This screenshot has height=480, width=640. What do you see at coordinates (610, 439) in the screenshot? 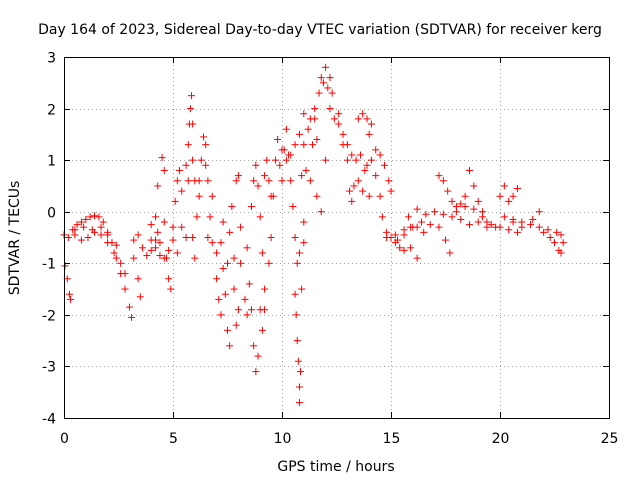
I see `x-tick-label: 25` at bounding box center [610, 439].